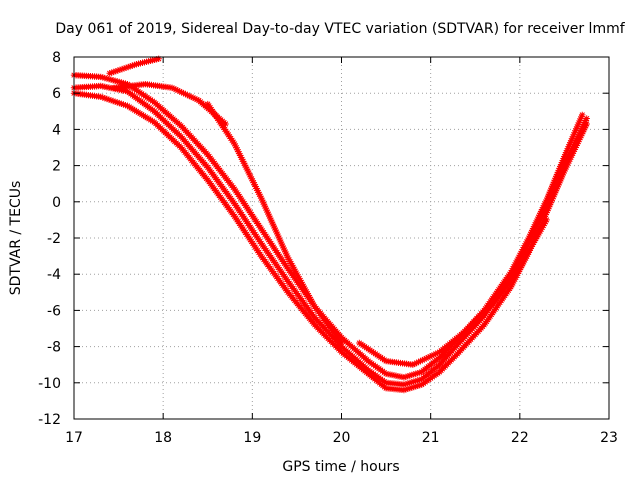 The width and height of the screenshot is (640, 480). Describe the element at coordinates (49, 420) in the screenshot. I see `y-tick-label: -12` at that location.